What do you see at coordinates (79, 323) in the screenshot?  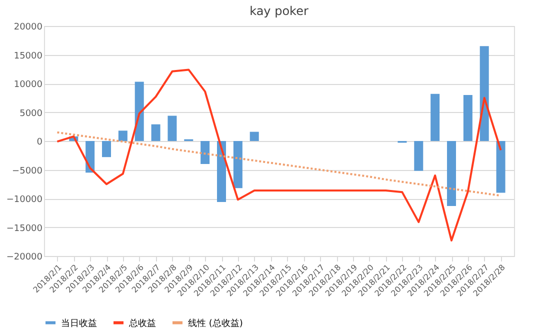 I see `legend-label: 当日收益` at bounding box center [79, 323].